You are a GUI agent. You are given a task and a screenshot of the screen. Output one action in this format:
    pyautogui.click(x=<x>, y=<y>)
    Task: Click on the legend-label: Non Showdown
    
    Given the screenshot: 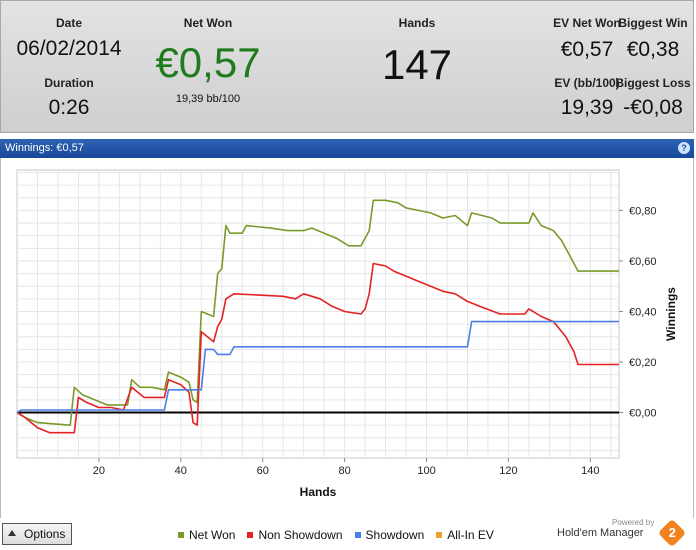 What is the action you would take?
    pyautogui.click(x=300, y=535)
    